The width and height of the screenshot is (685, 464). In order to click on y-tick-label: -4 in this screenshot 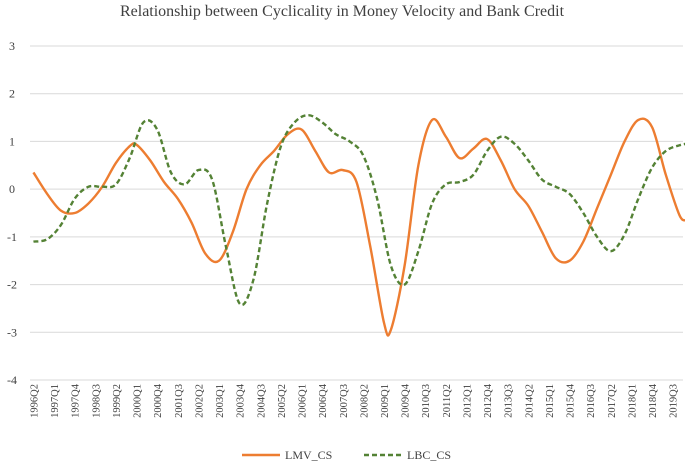, I will do `click(12, 380)`.